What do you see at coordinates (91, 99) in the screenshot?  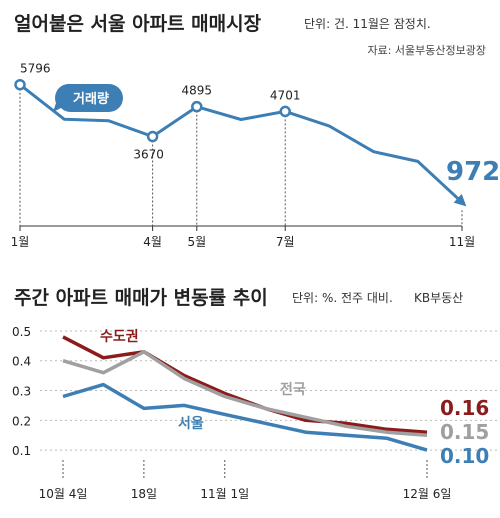 I see `volume-bubble-label: 거래량` at bounding box center [91, 99].